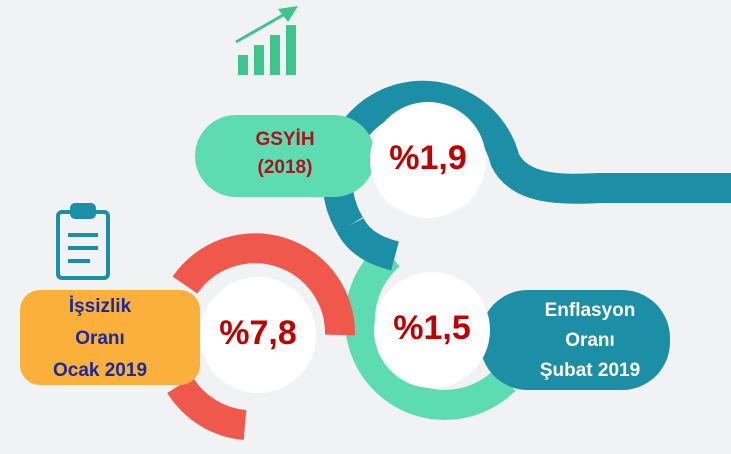  What do you see at coordinates (266, 40) in the screenshot?
I see `growth-icon` at bounding box center [266, 40].